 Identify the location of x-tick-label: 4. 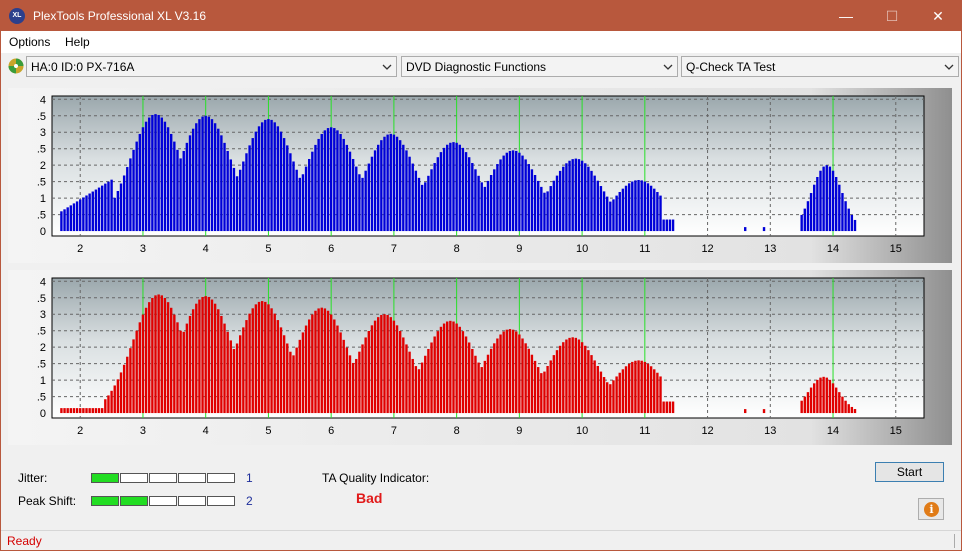
(206, 249).